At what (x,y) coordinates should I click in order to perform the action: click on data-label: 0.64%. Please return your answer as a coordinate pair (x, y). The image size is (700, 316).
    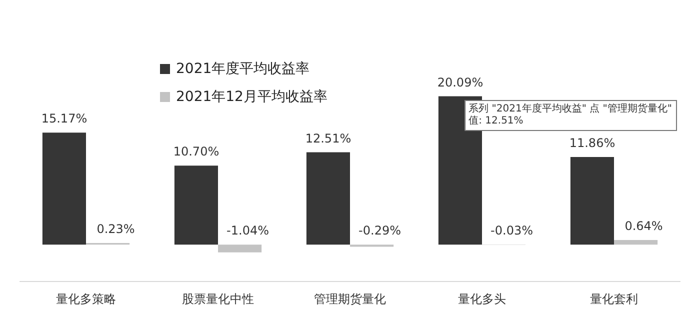
    Looking at the image, I should click on (643, 225).